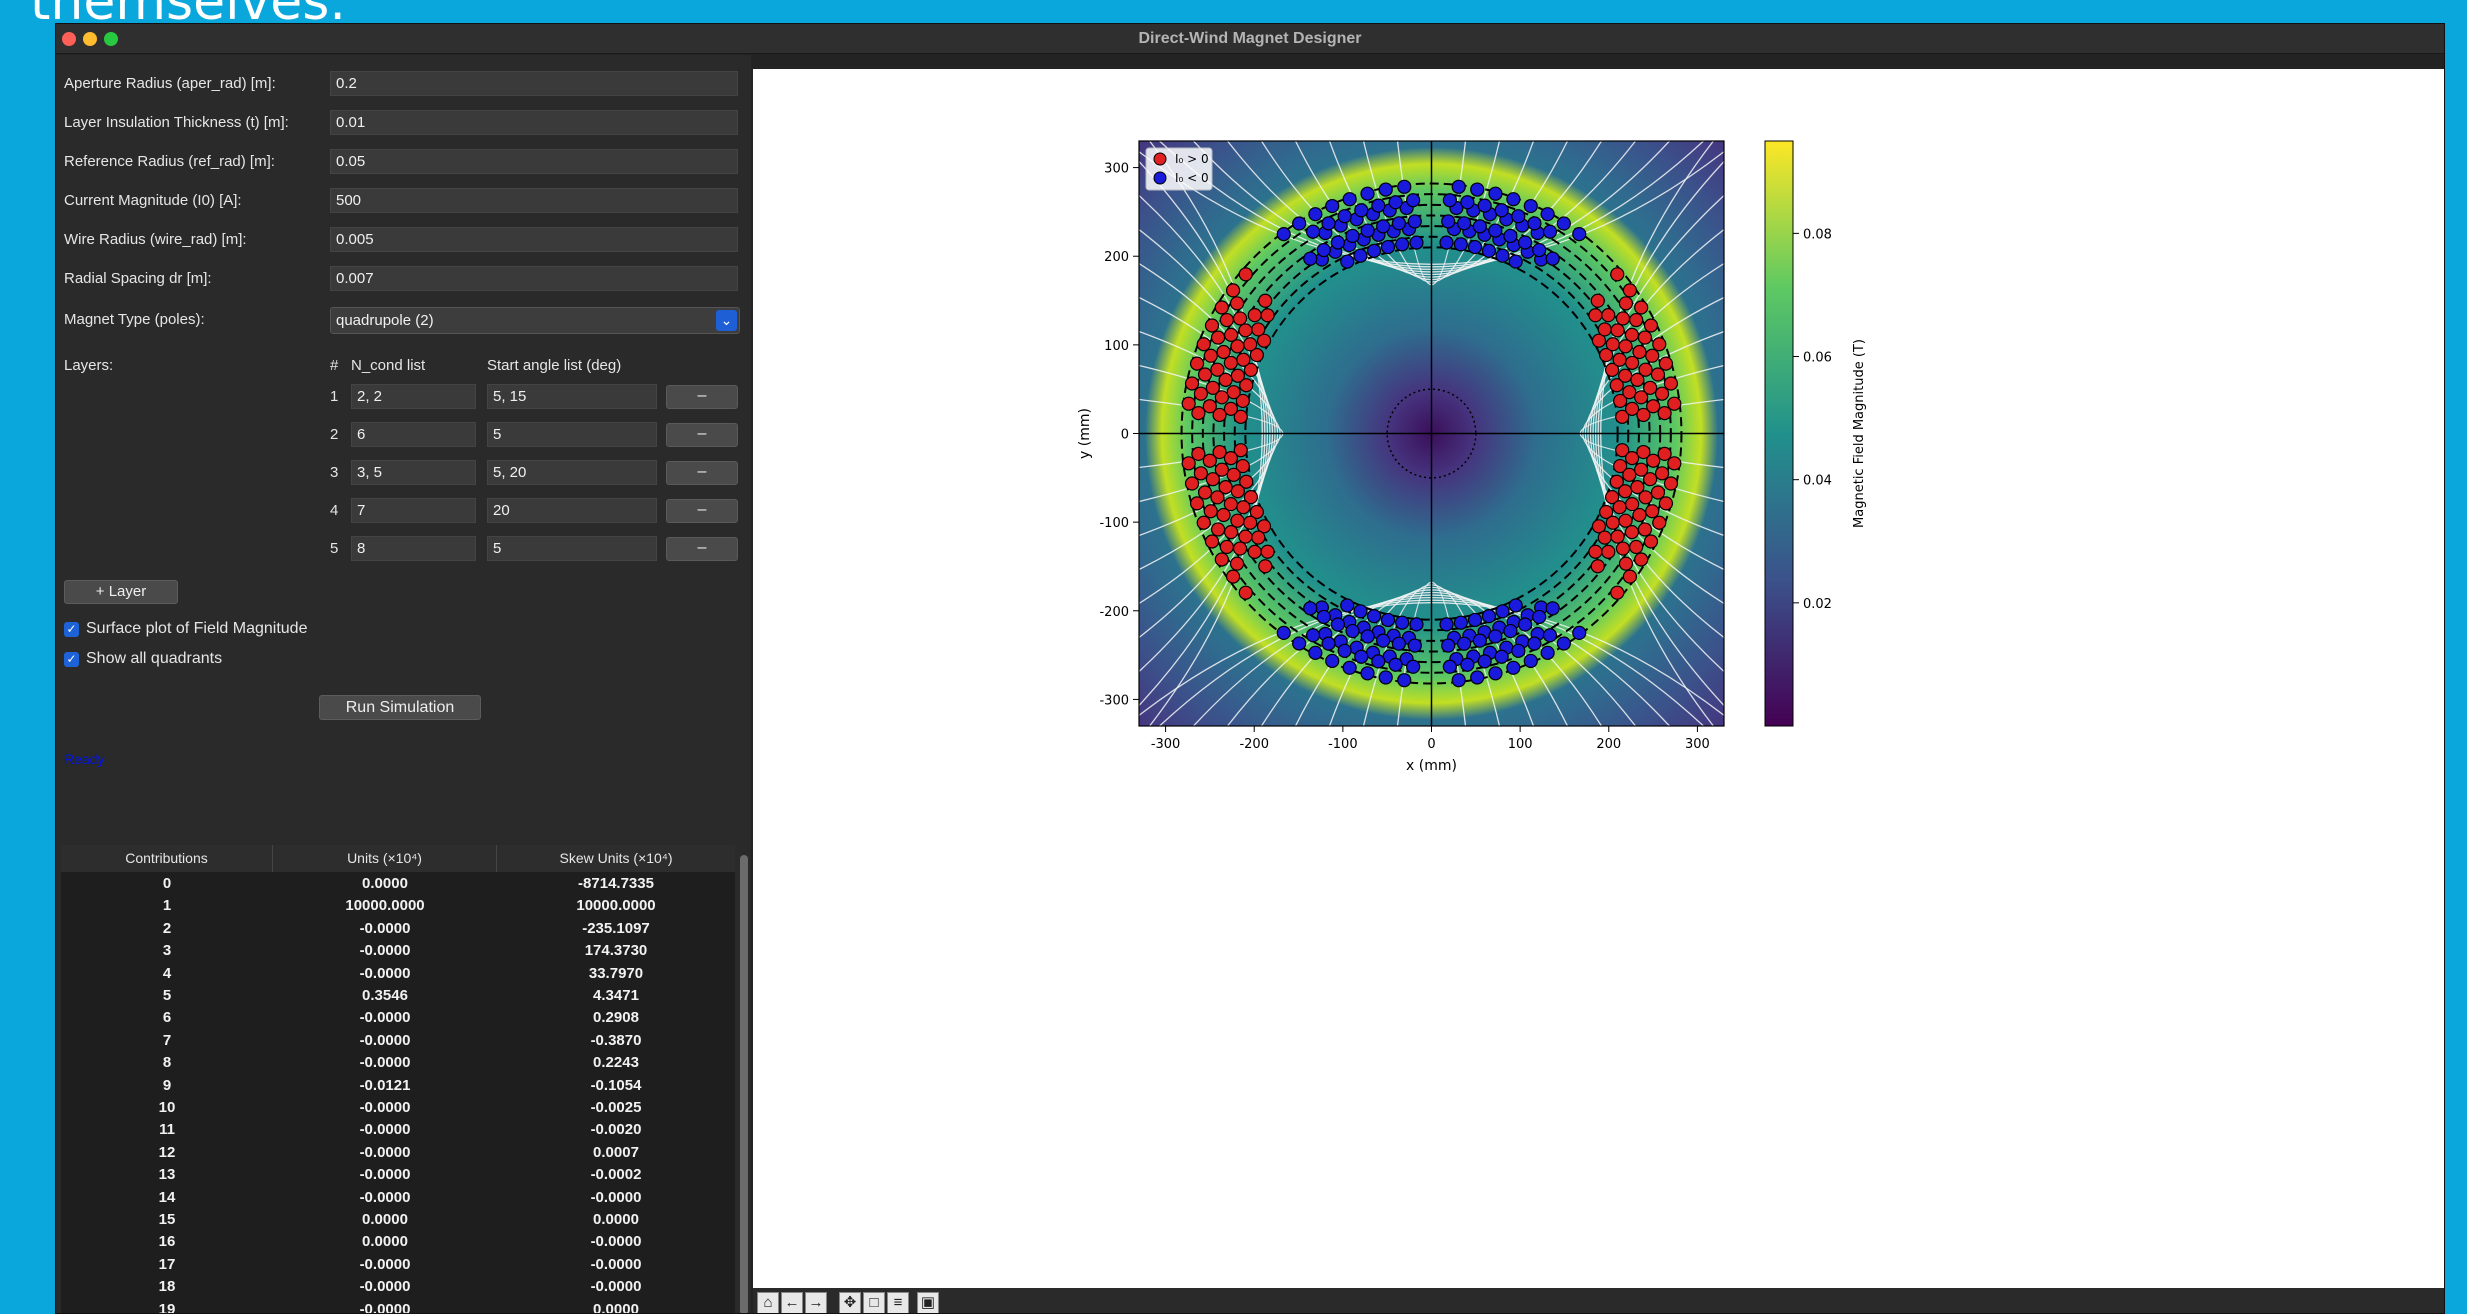 The height and width of the screenshot is (1314, 2467). Describe the element at coordinates (816, 1302) in the screenshot. I see `forward-icon: →` at that location.